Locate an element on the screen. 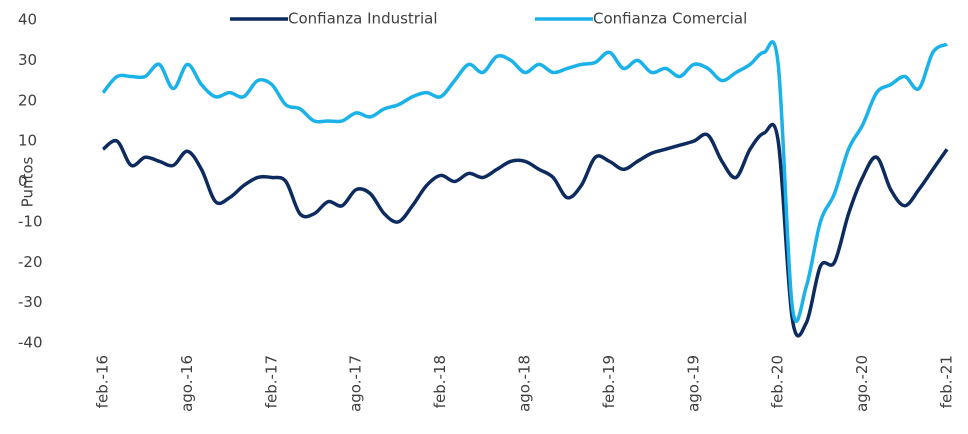  y-tick-label: 30 is located at coordinates (27, 60).